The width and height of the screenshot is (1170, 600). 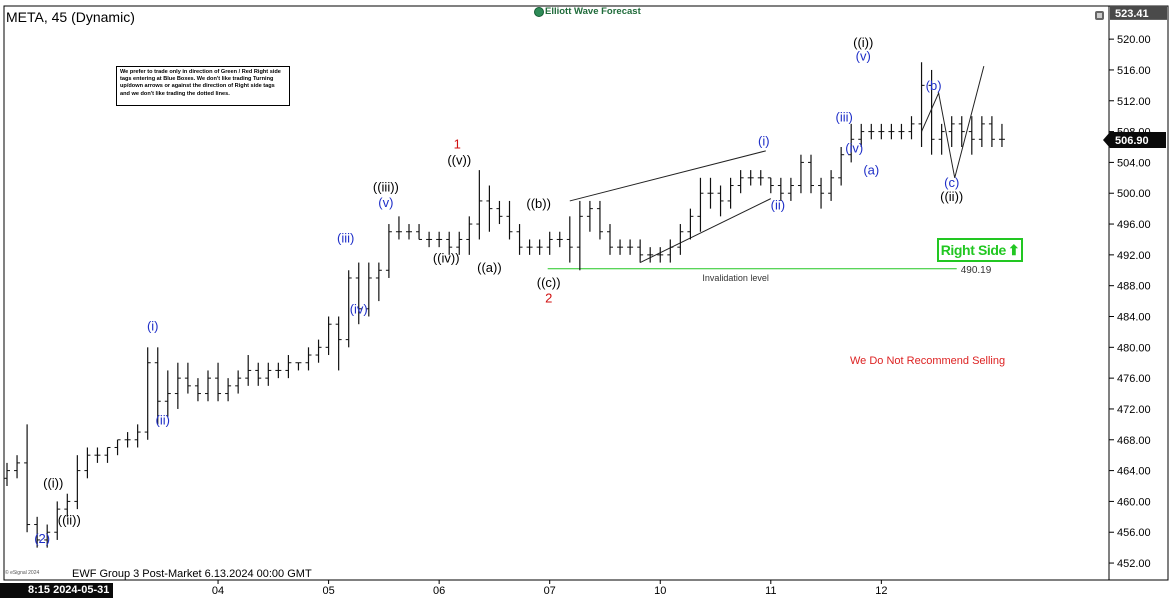 What do you see at coordinates (1134, 410) in the screenshot?
I see `y-tick-label: 472.00` at bounding box center [1134, 410].